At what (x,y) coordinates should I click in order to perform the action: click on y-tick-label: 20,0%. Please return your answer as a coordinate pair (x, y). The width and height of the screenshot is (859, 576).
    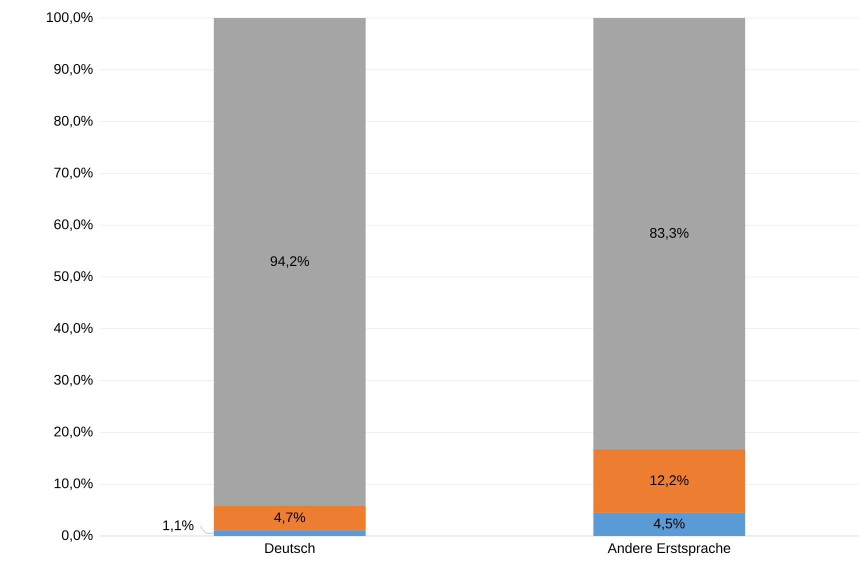
    Looking at the image, I should click on (73, 432).